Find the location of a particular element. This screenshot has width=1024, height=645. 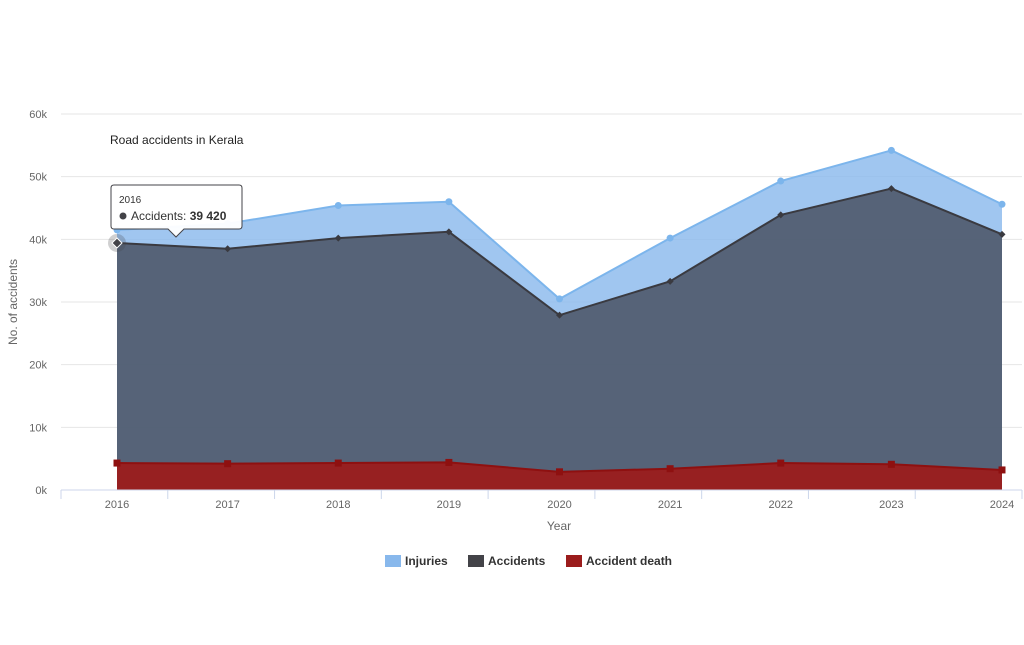

legend-item-accident-death: Accident death is located at coordinates (619, 561).